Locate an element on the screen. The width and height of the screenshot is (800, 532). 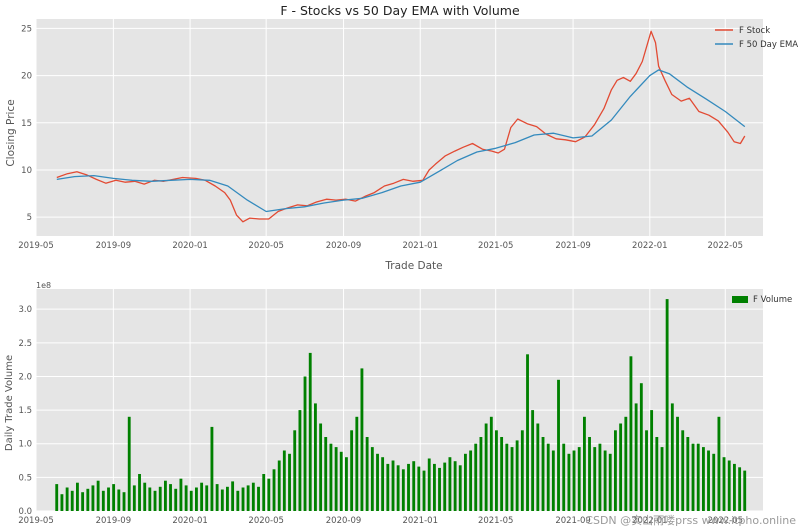
volume-x-tick-label: 2022-01 is located at coordinates (650, 521).